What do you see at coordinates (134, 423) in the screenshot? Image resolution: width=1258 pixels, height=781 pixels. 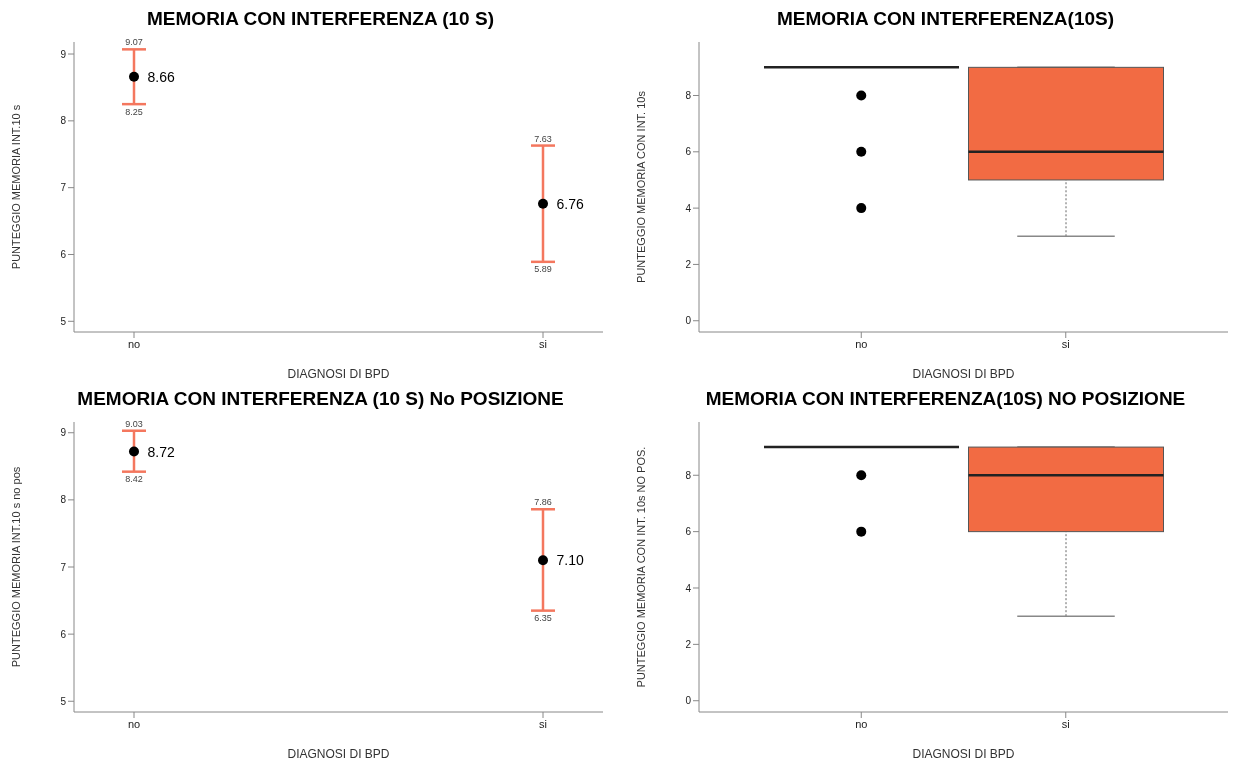 I see `annotation: 9.03` at bounding box center [134, 423].